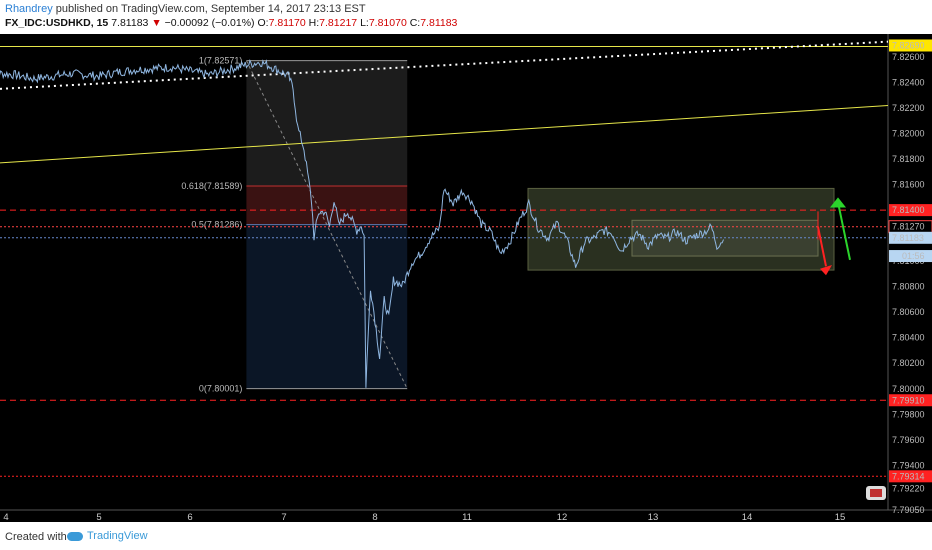 Image resolution: width=932 pixels, height=550 pixels. Describe the element at coordinates (908, 185) in the screenshot. I see `price-tick-label: 7.81600` at that location.